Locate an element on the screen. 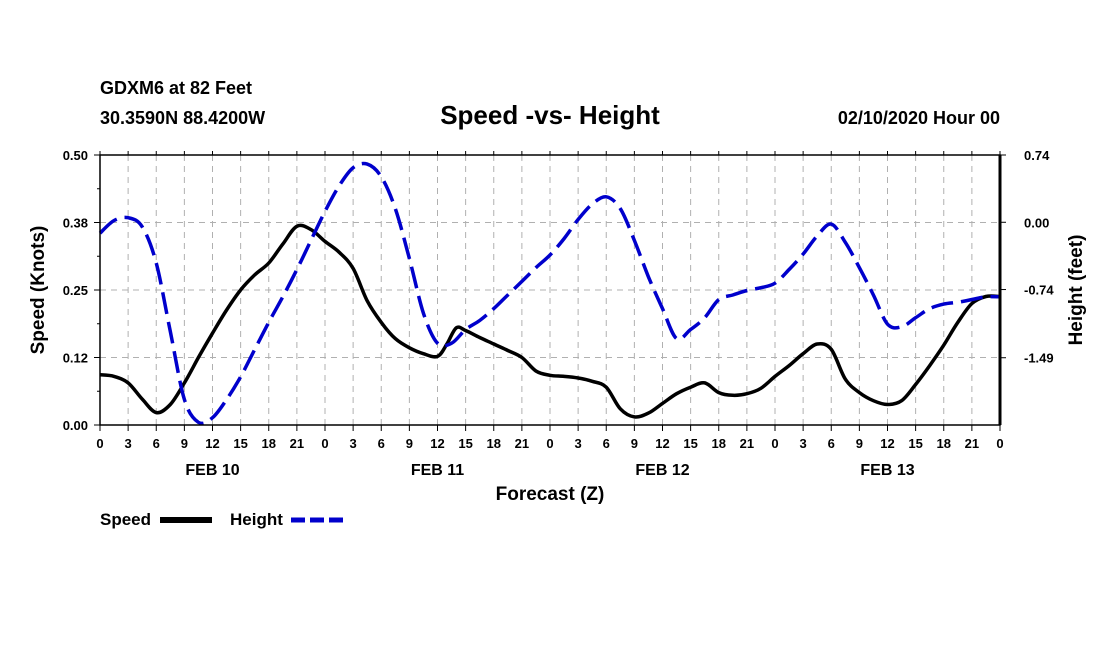  legend-speed-label: Speed is located at coordinates (125, 519).